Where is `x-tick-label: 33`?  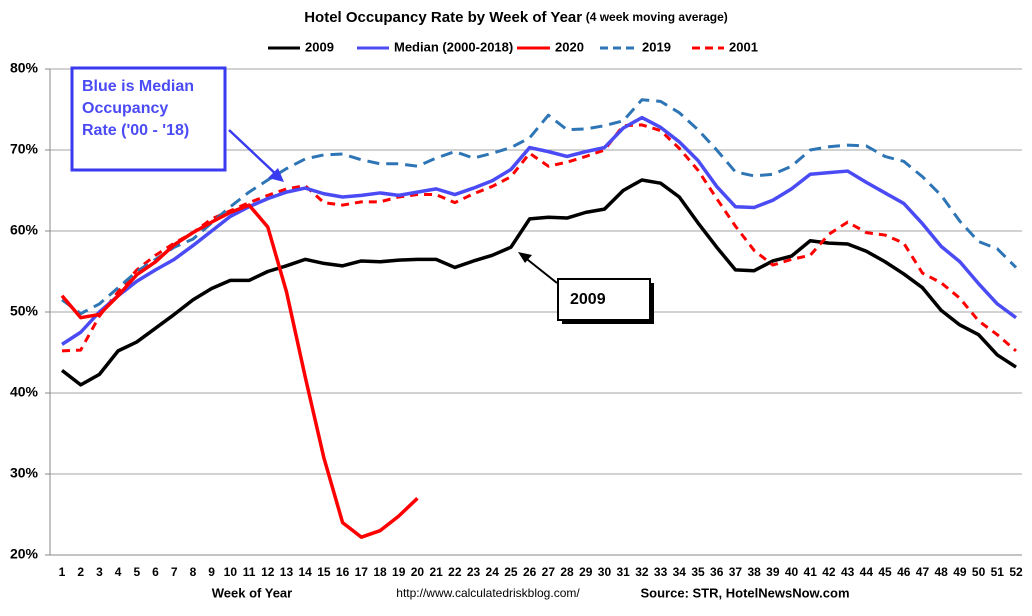
x-tick-label: 33 is located at coordinates (661, 572).